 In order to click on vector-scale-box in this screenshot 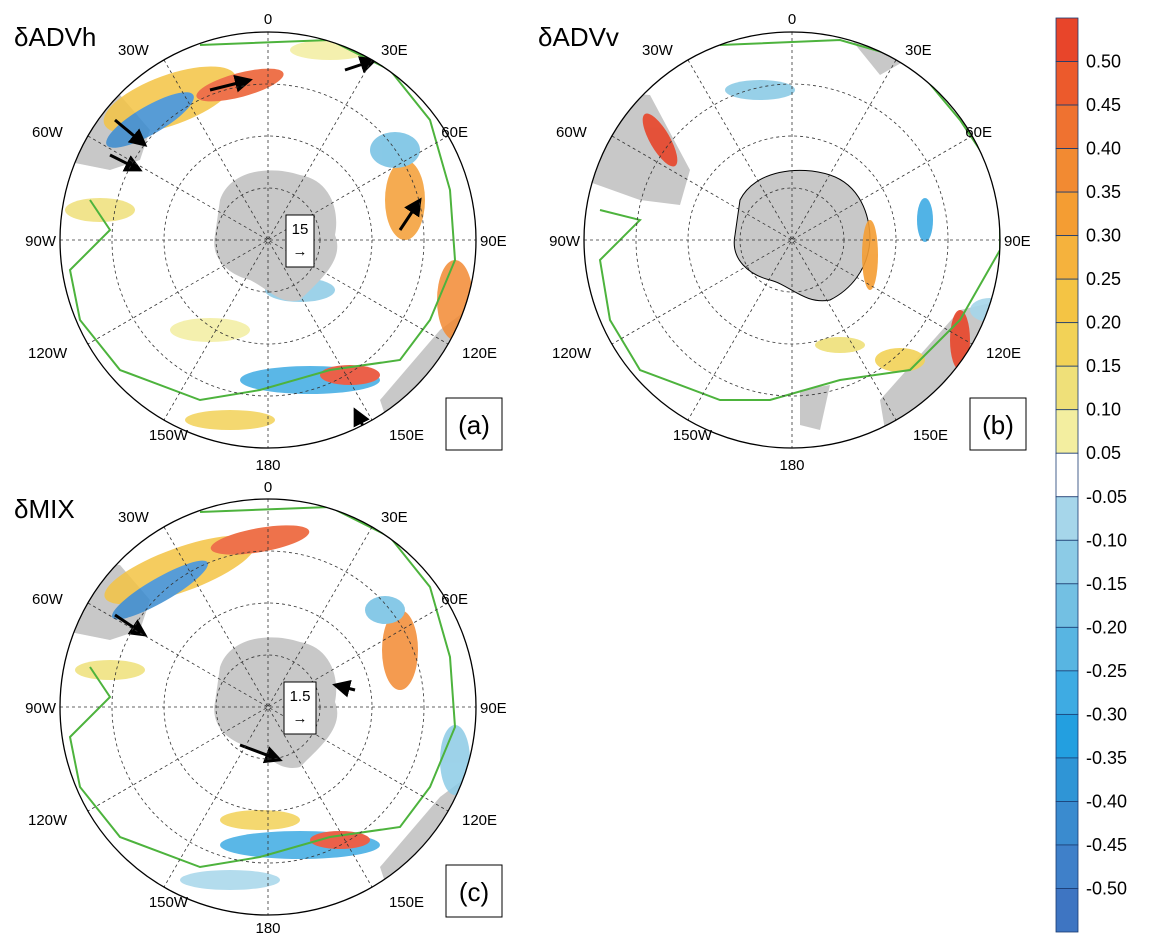, I will do `click(300, 708)`.